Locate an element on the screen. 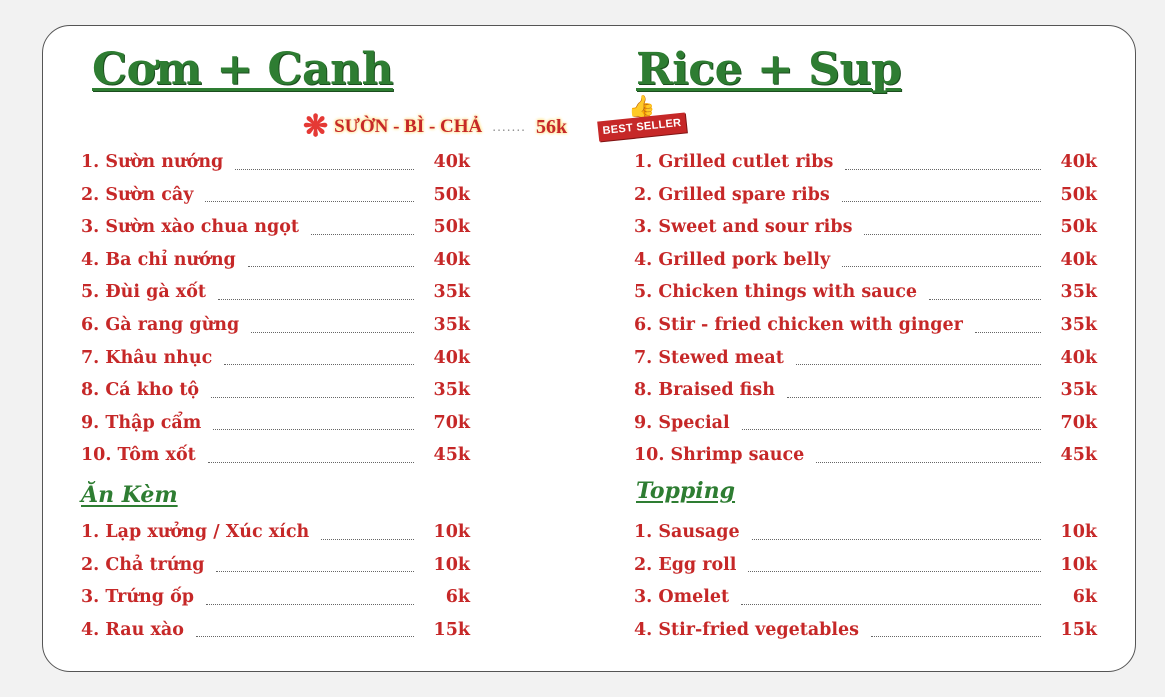  menu-item-name: 1. Grilled cutlet ribs is located at coordinates (734, 162).